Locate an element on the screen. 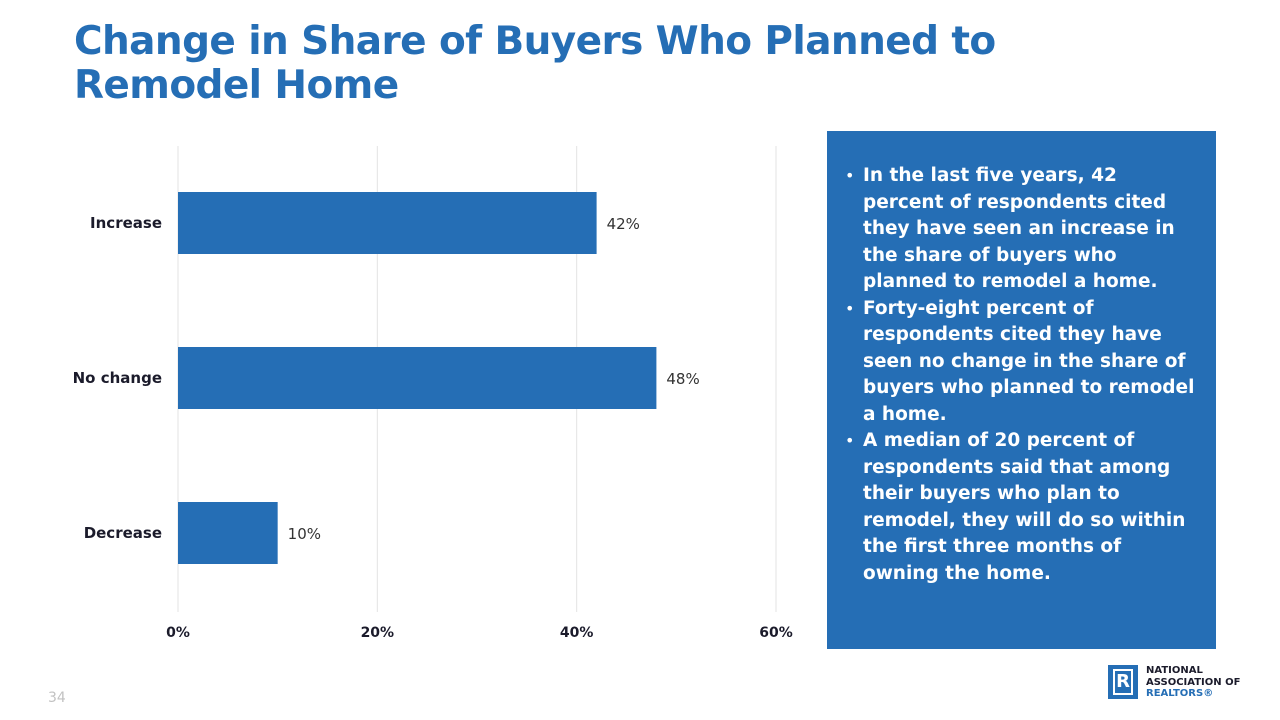 The height and width of the screenshot is (720, 1280). category-label: No change is located at coordinates (117, 378).